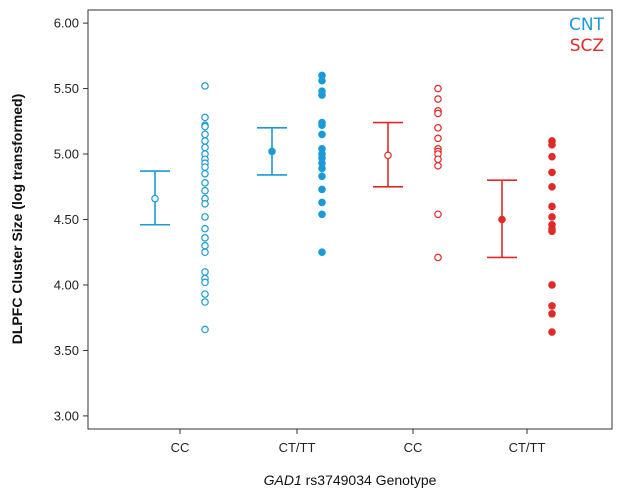 The height and width of the screenshot is (492, 617). I want to click on y-tick-label: 4.00, so click(66, 284).